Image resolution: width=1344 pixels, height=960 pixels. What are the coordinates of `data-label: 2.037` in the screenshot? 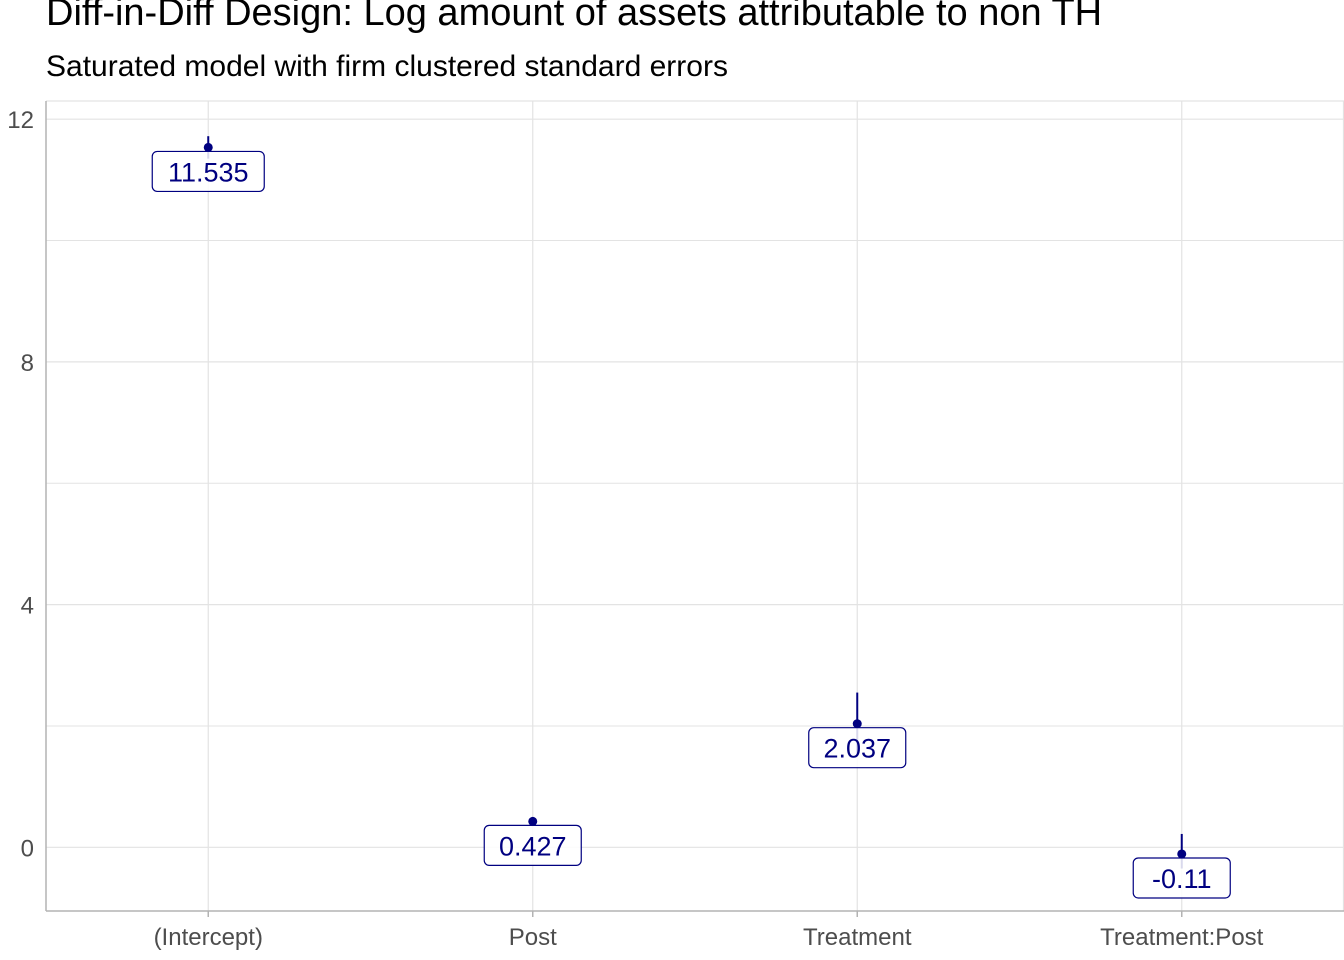 It's located at (857, 749).